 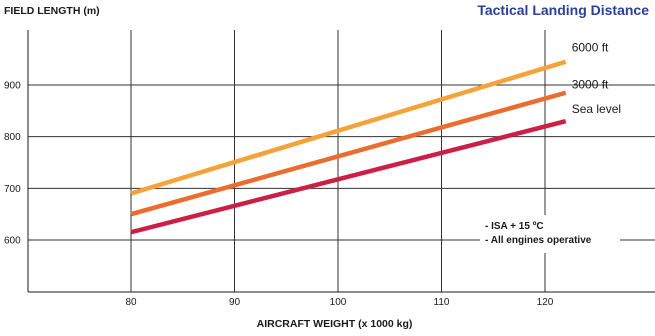 What do you see at coordinates (12, 137) in the screenshot?
I see `y-tick-label: 800` at bounding box center [12, 137].